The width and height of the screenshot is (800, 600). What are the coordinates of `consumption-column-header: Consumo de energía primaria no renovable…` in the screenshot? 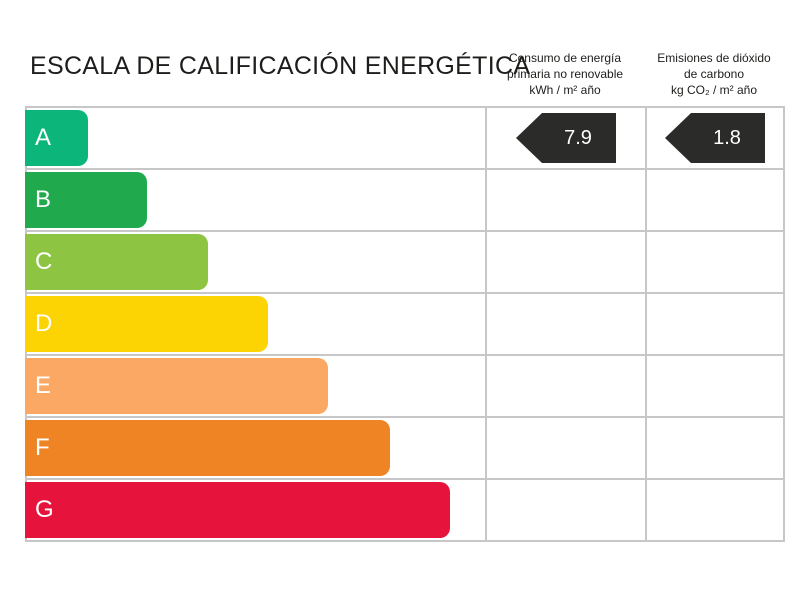 It's located at (565, 74).